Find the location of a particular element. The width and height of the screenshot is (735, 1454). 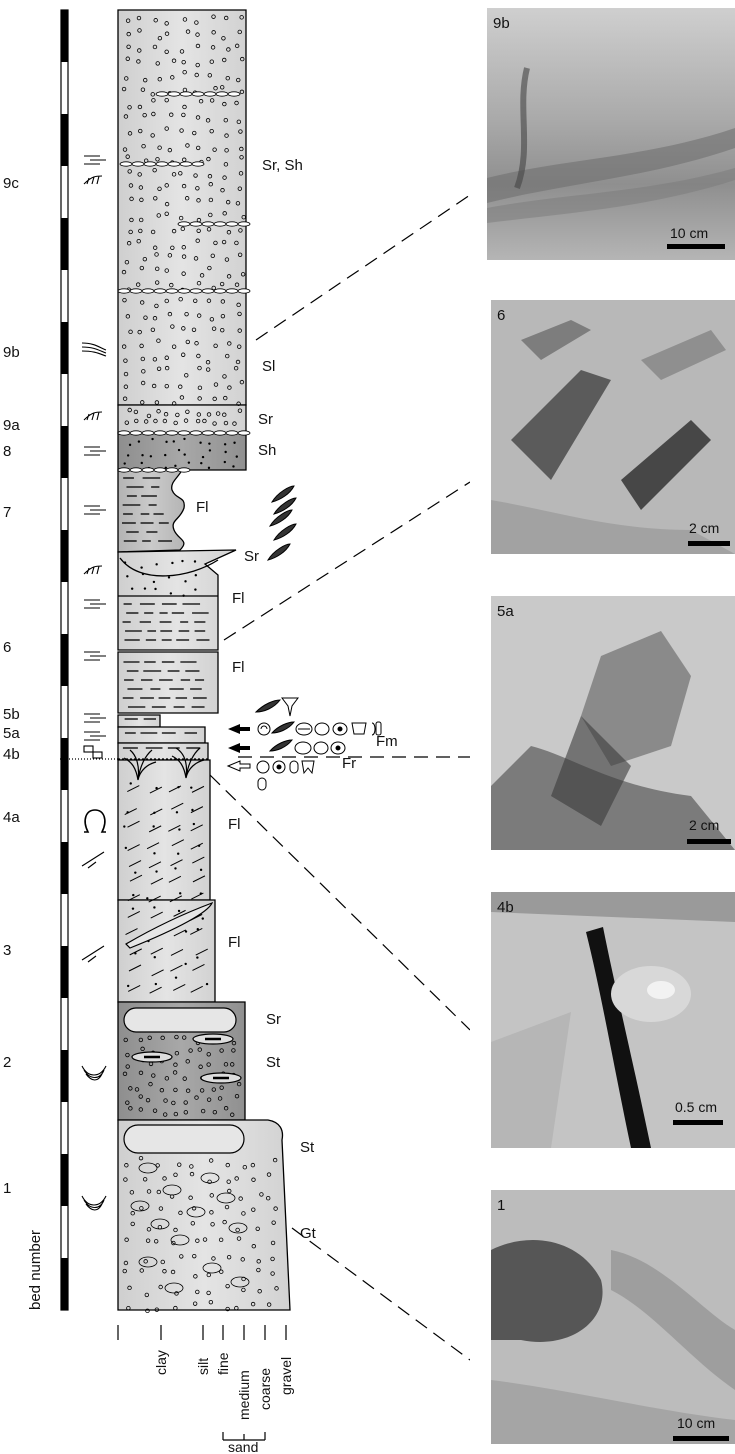

scale-bar is located at coordinates (696, 246).